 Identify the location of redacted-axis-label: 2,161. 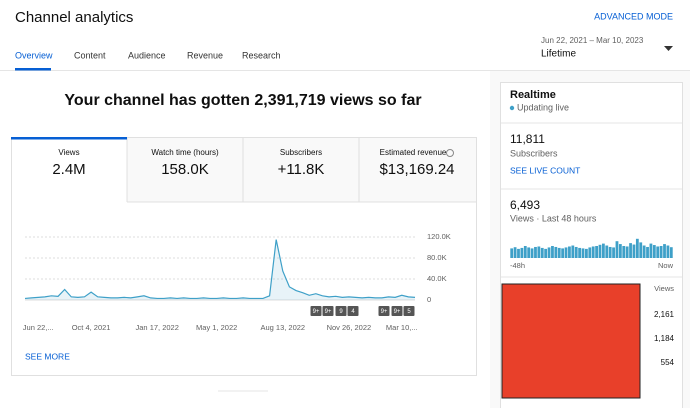
(664, 314).